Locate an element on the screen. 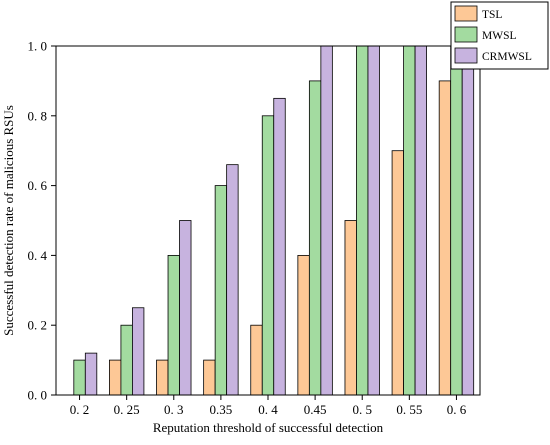 The image size is (550, 445). x-tick-label: 0. 6 is located at coordinates (457, 409).